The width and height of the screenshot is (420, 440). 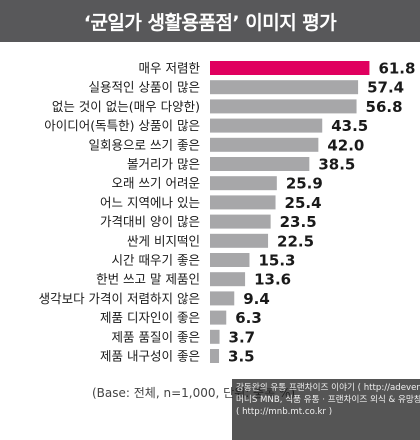 I want to click on value-label-3: 43.5, so click(x=349, y=126).